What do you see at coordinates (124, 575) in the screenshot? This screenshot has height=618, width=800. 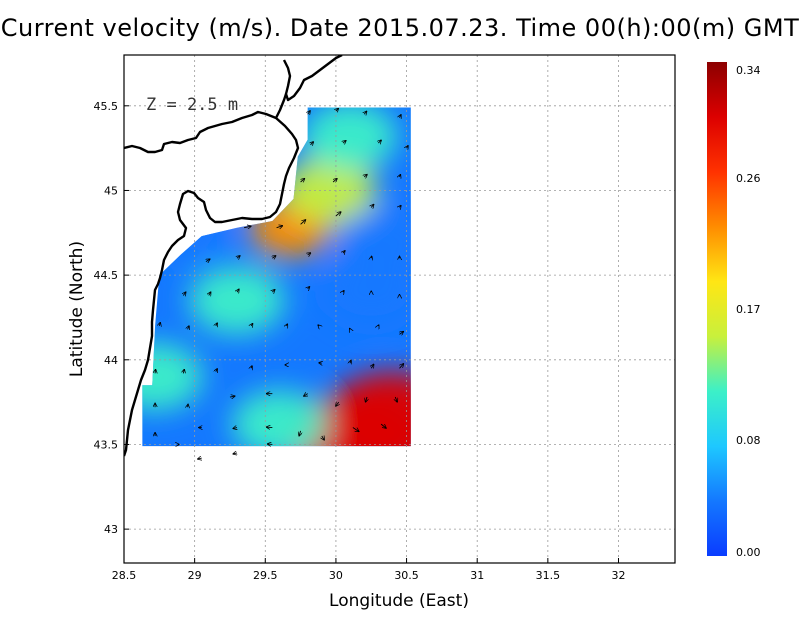 I see `x-tick-label: 28.5` at bounding box center [124, 575].